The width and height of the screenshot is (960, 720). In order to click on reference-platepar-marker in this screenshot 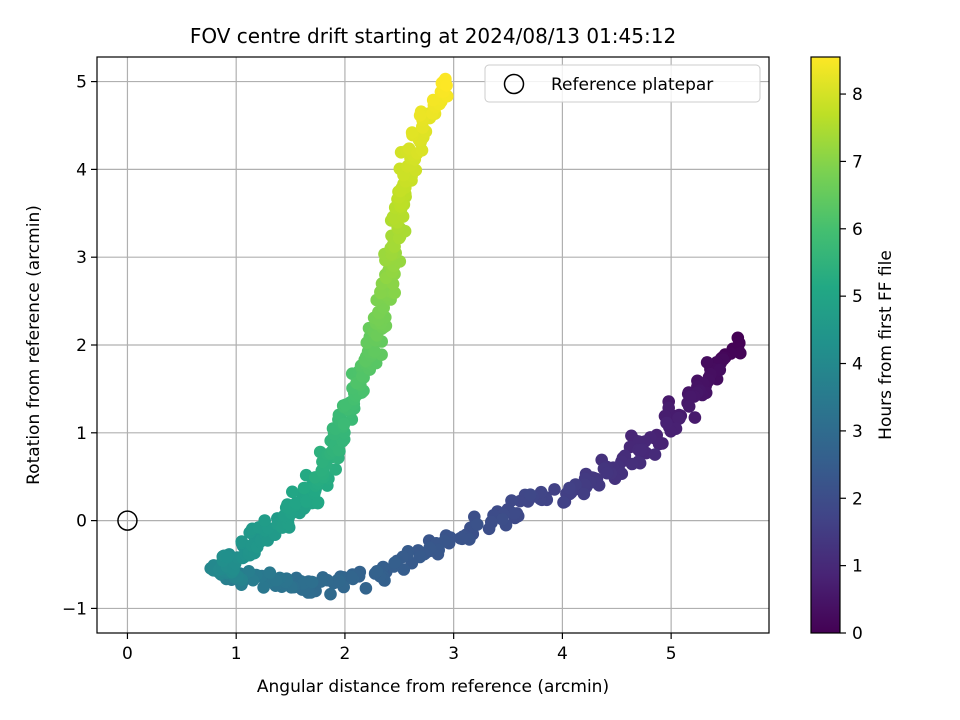, I will do `click(127, 520)`.